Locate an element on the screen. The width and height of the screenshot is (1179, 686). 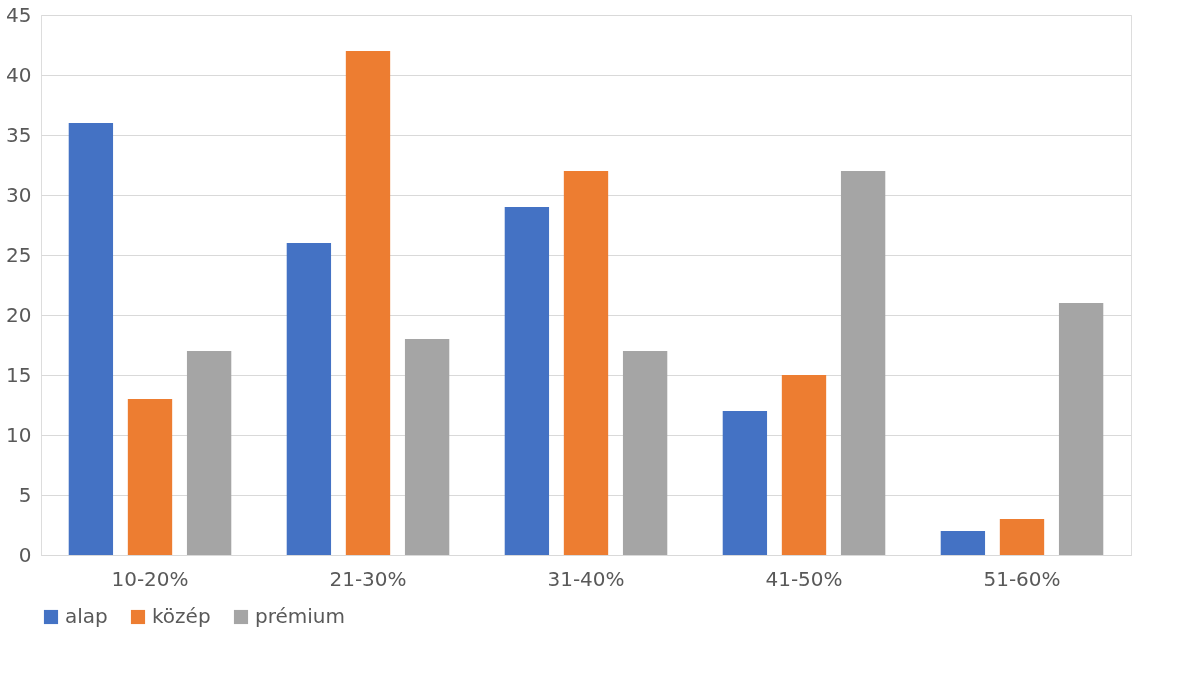
y-tick-label: 0 is located at coordinates (25, 554).